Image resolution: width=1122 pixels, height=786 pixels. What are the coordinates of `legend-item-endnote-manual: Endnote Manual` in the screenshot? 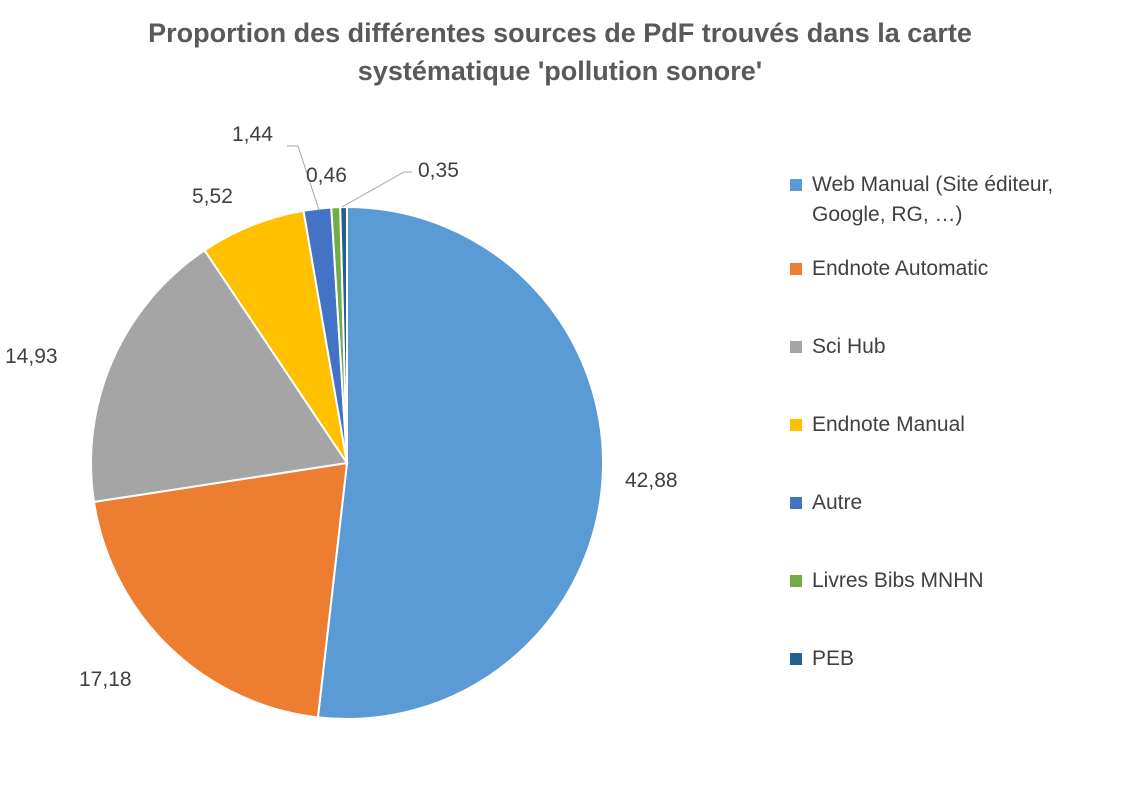 It's located at (952, 426).